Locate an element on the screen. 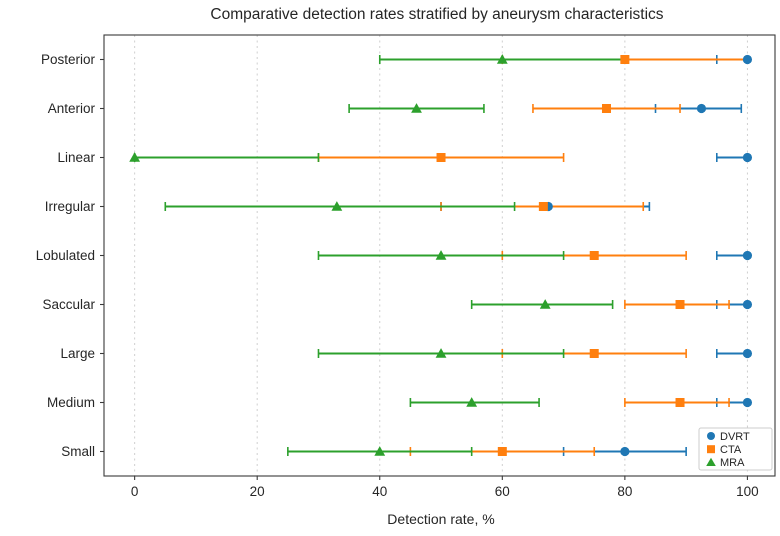  y-category-label: Large is located at coordinates (77, 353).